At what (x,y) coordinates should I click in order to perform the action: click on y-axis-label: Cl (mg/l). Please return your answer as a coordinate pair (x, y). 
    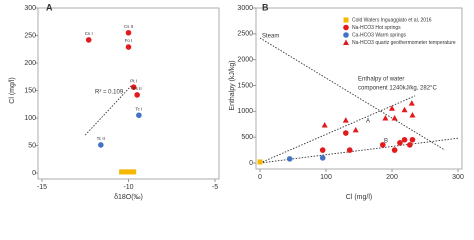
    Looking at the image, I should click on (12, 90).